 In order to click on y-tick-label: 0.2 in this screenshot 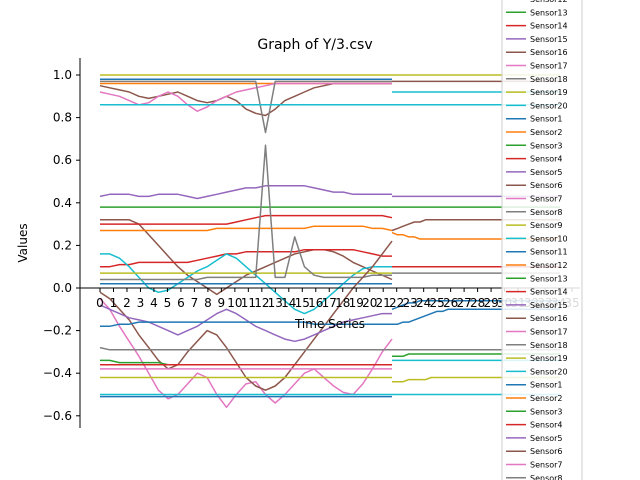, I will do `click(62, 245)`.